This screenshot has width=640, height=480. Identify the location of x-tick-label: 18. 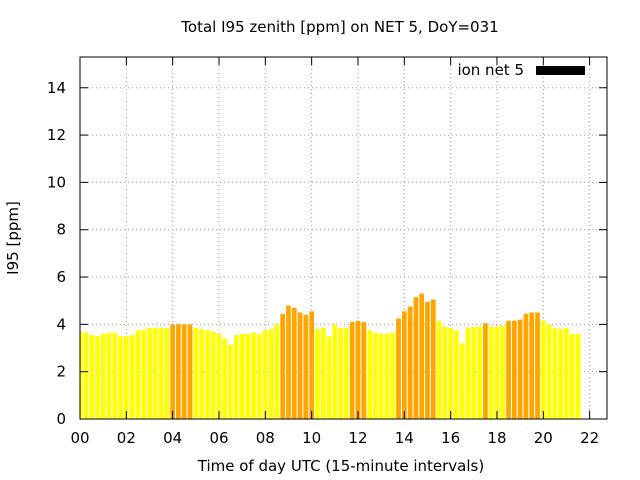
(496, 438).